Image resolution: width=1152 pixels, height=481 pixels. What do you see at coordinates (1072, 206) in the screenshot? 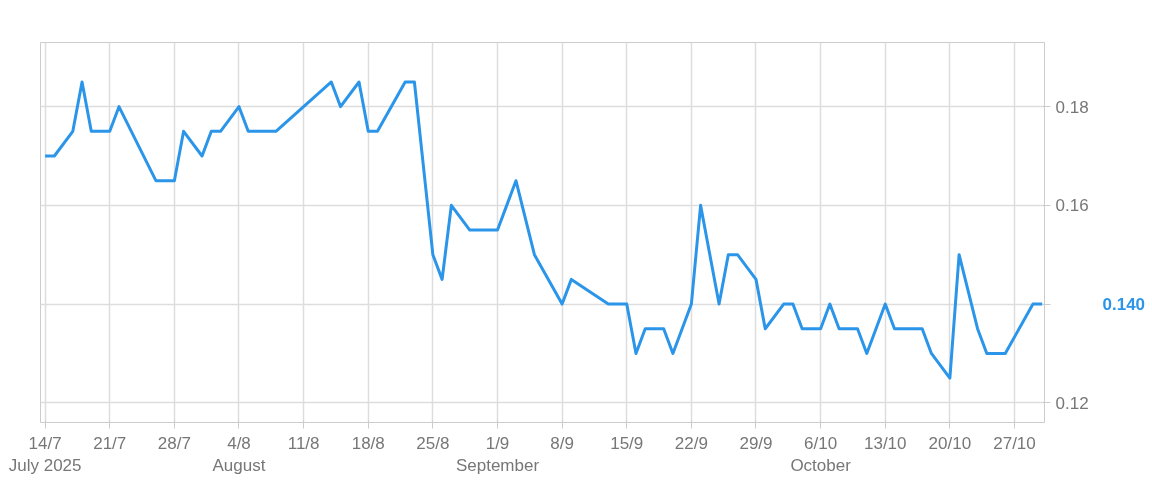
I see `y-tick-label: 0.16` at bounding box center [1072, 206].